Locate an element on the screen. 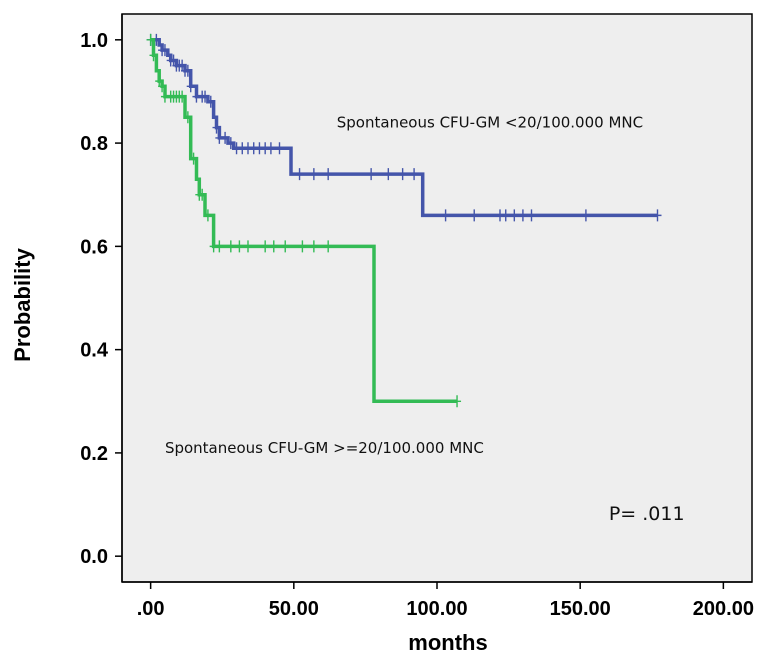 The width and height of the screenshot is (761, 653). annotation-label: Spontaneous CFU-GM <20/100.000 MNC is located at coordinates (490, 123).